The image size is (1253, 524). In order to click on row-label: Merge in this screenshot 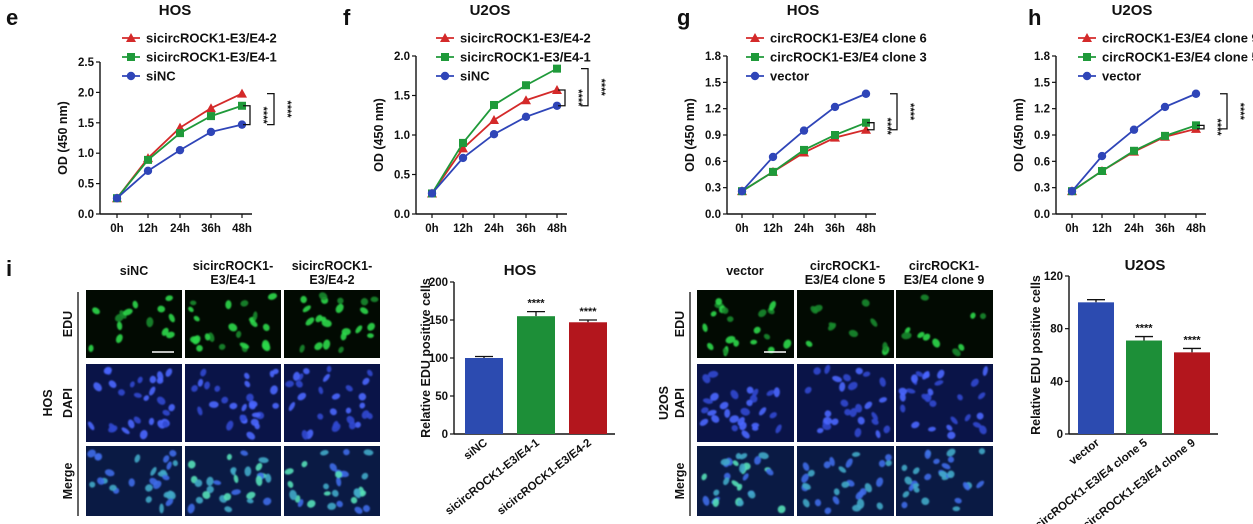, I will do `click(68, 481)`.